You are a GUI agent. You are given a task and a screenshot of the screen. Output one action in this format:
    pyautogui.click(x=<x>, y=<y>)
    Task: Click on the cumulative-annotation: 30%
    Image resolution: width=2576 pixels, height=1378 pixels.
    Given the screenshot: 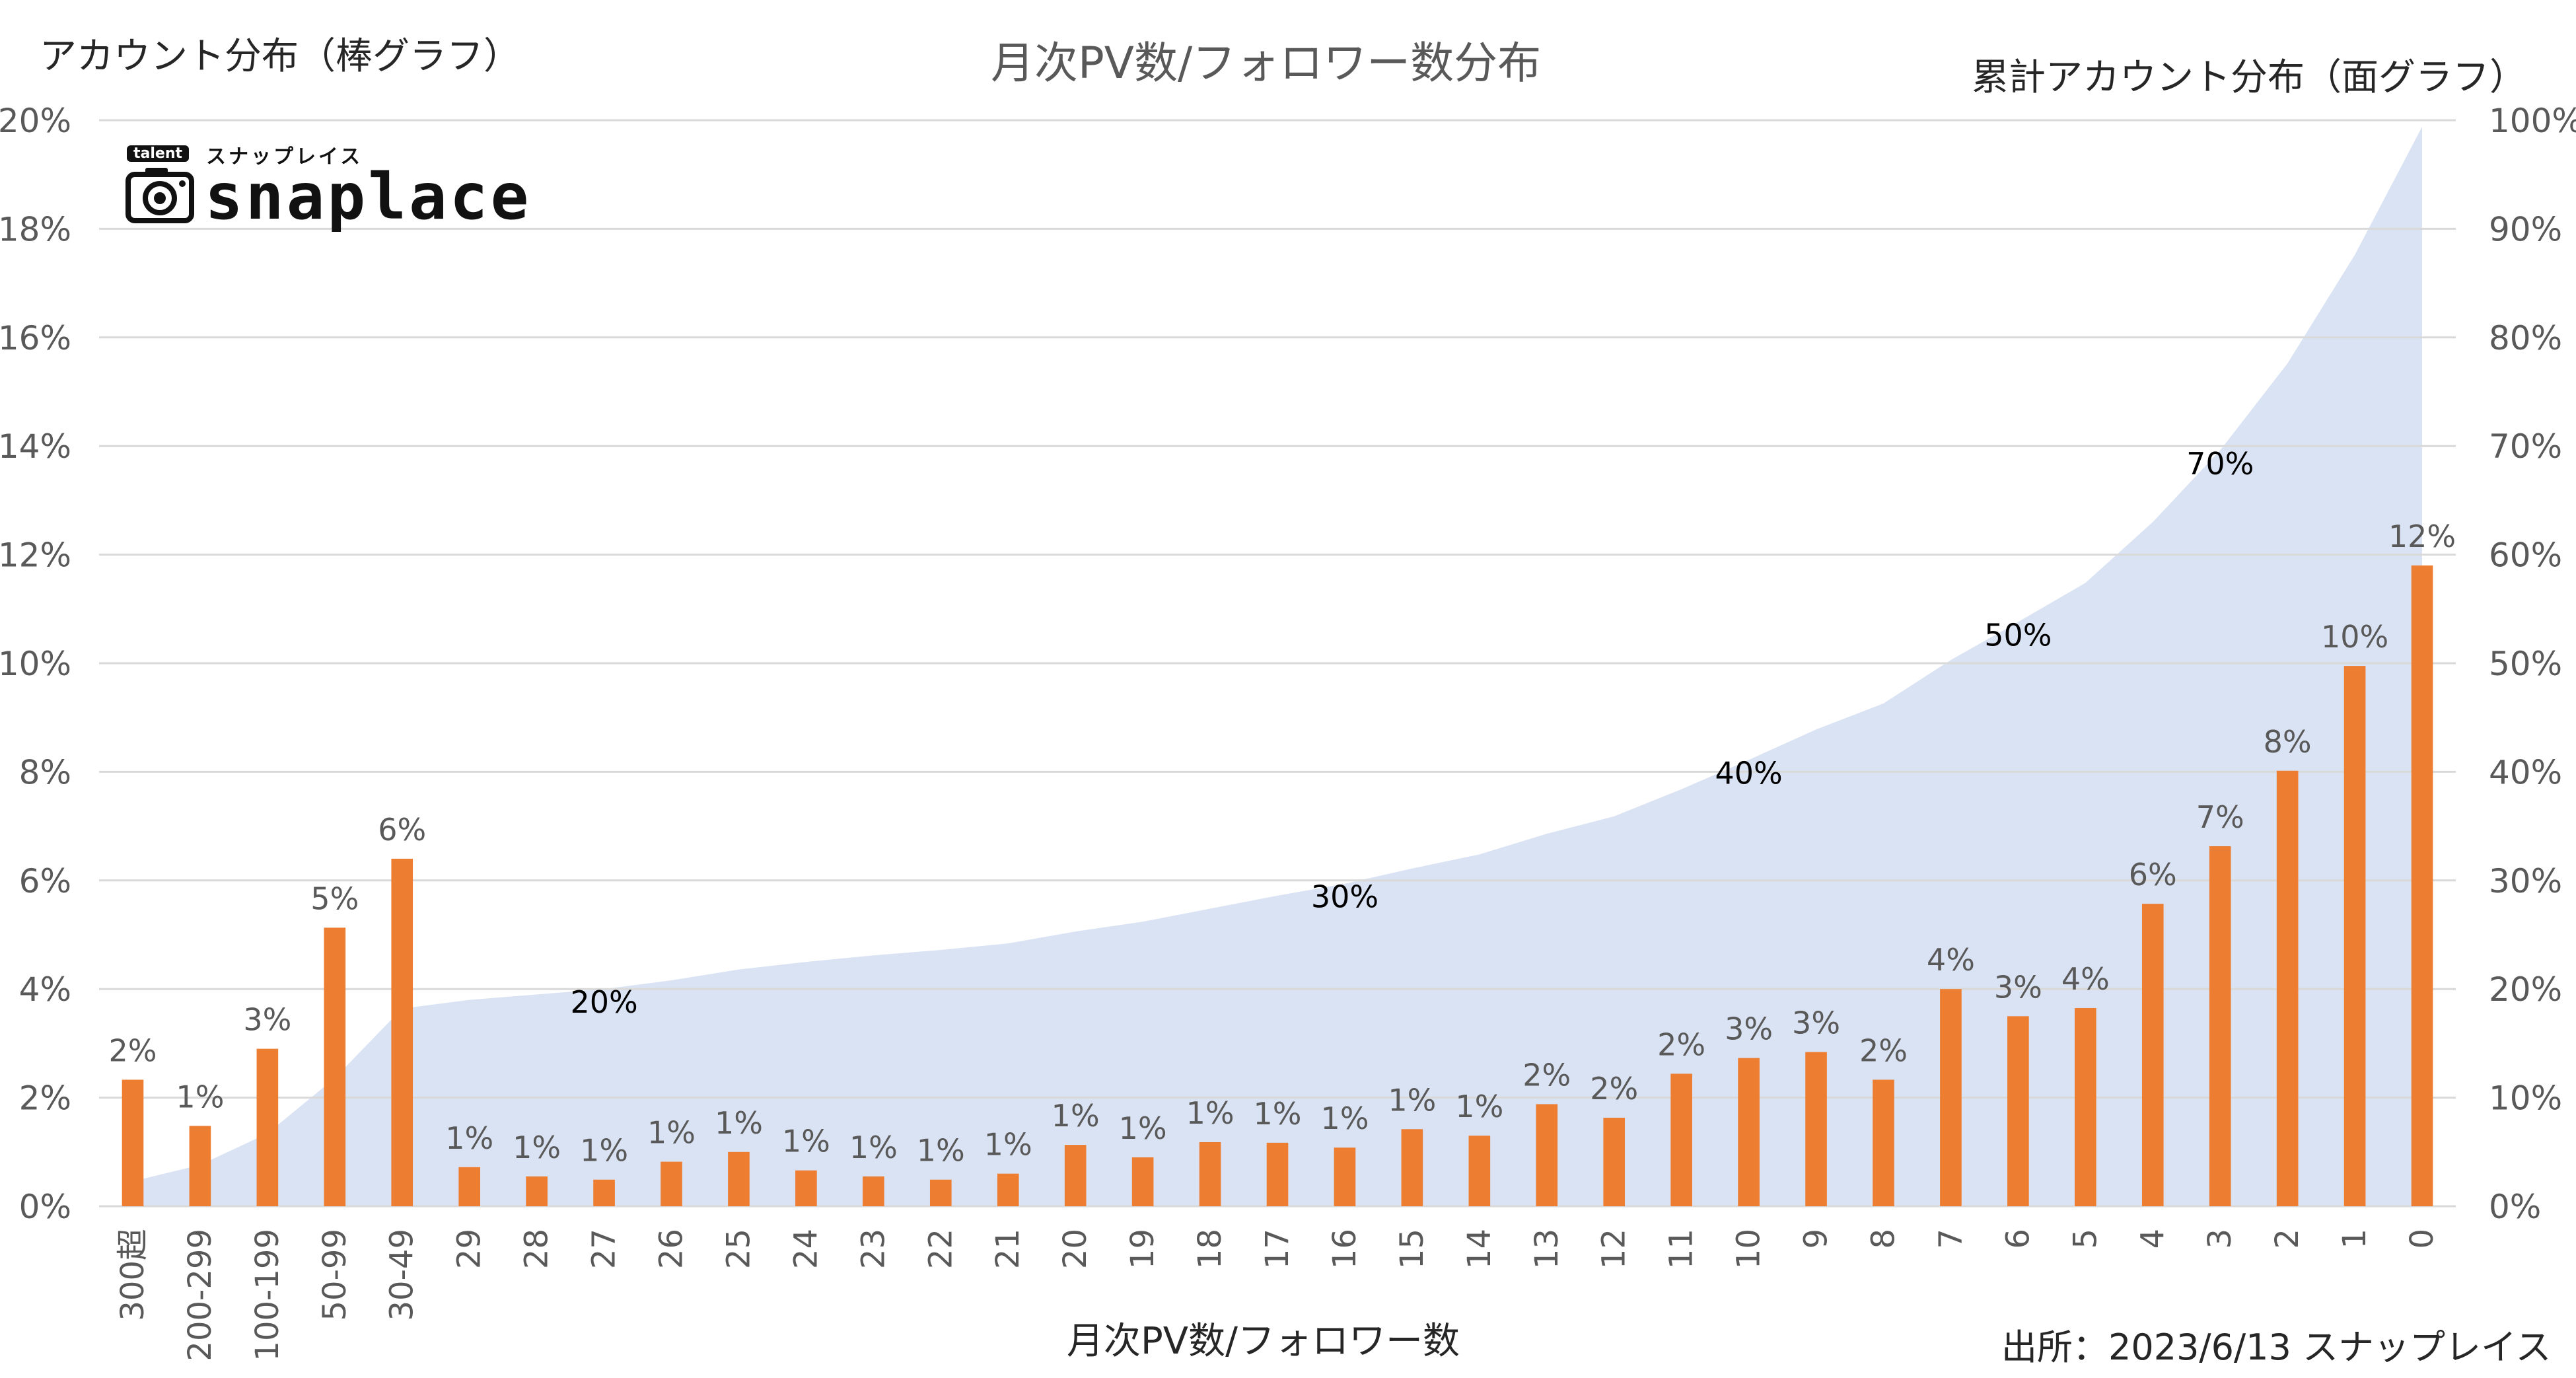 What is the action you would take?
    pyautogui.click(x=1344, y=897)
    